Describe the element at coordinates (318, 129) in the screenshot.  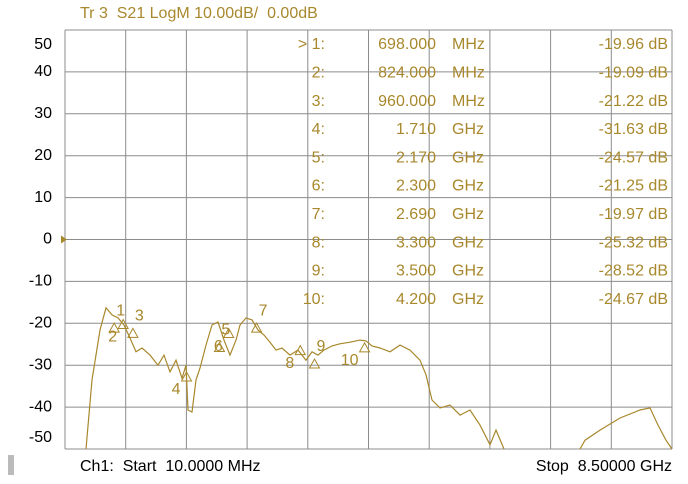
I see `marker-table-label: 4:` at that location.